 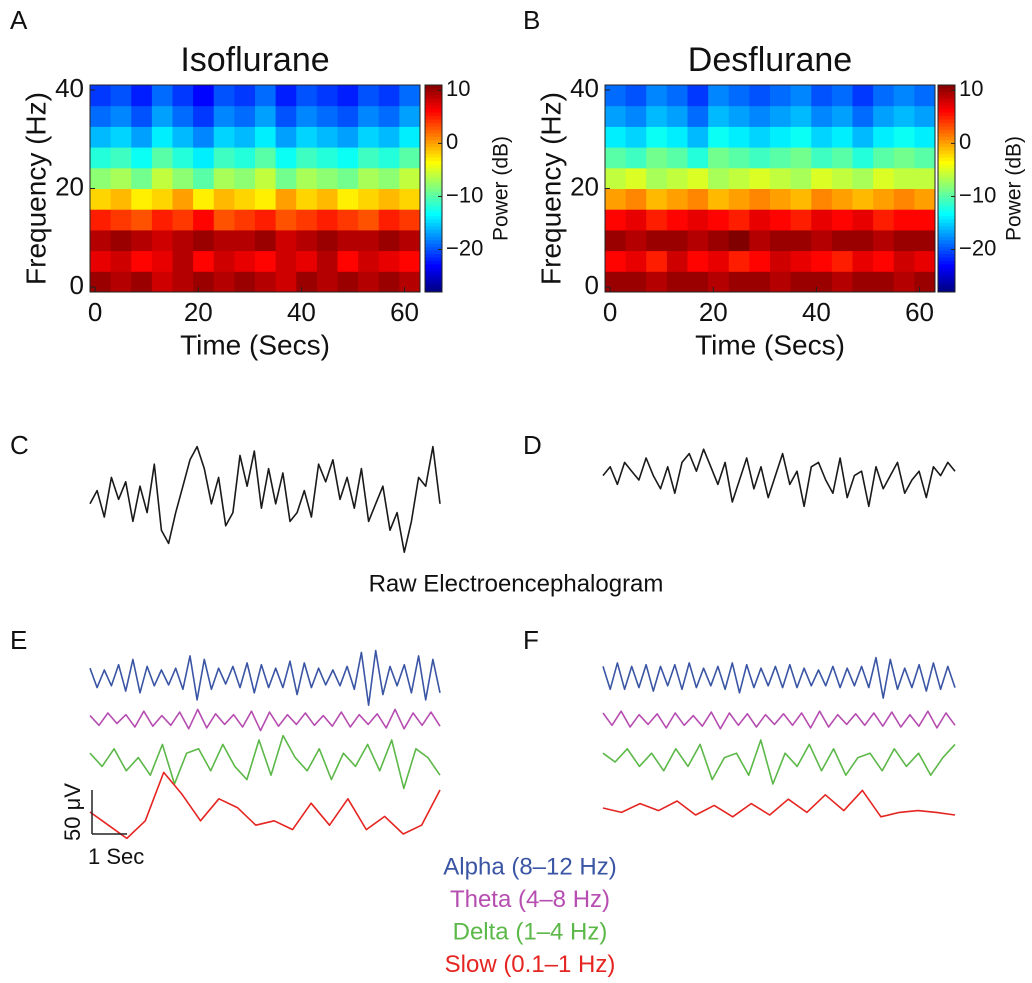 I want to click on scale-bar-y-label: 50 μV, so click(x=72, y=812).